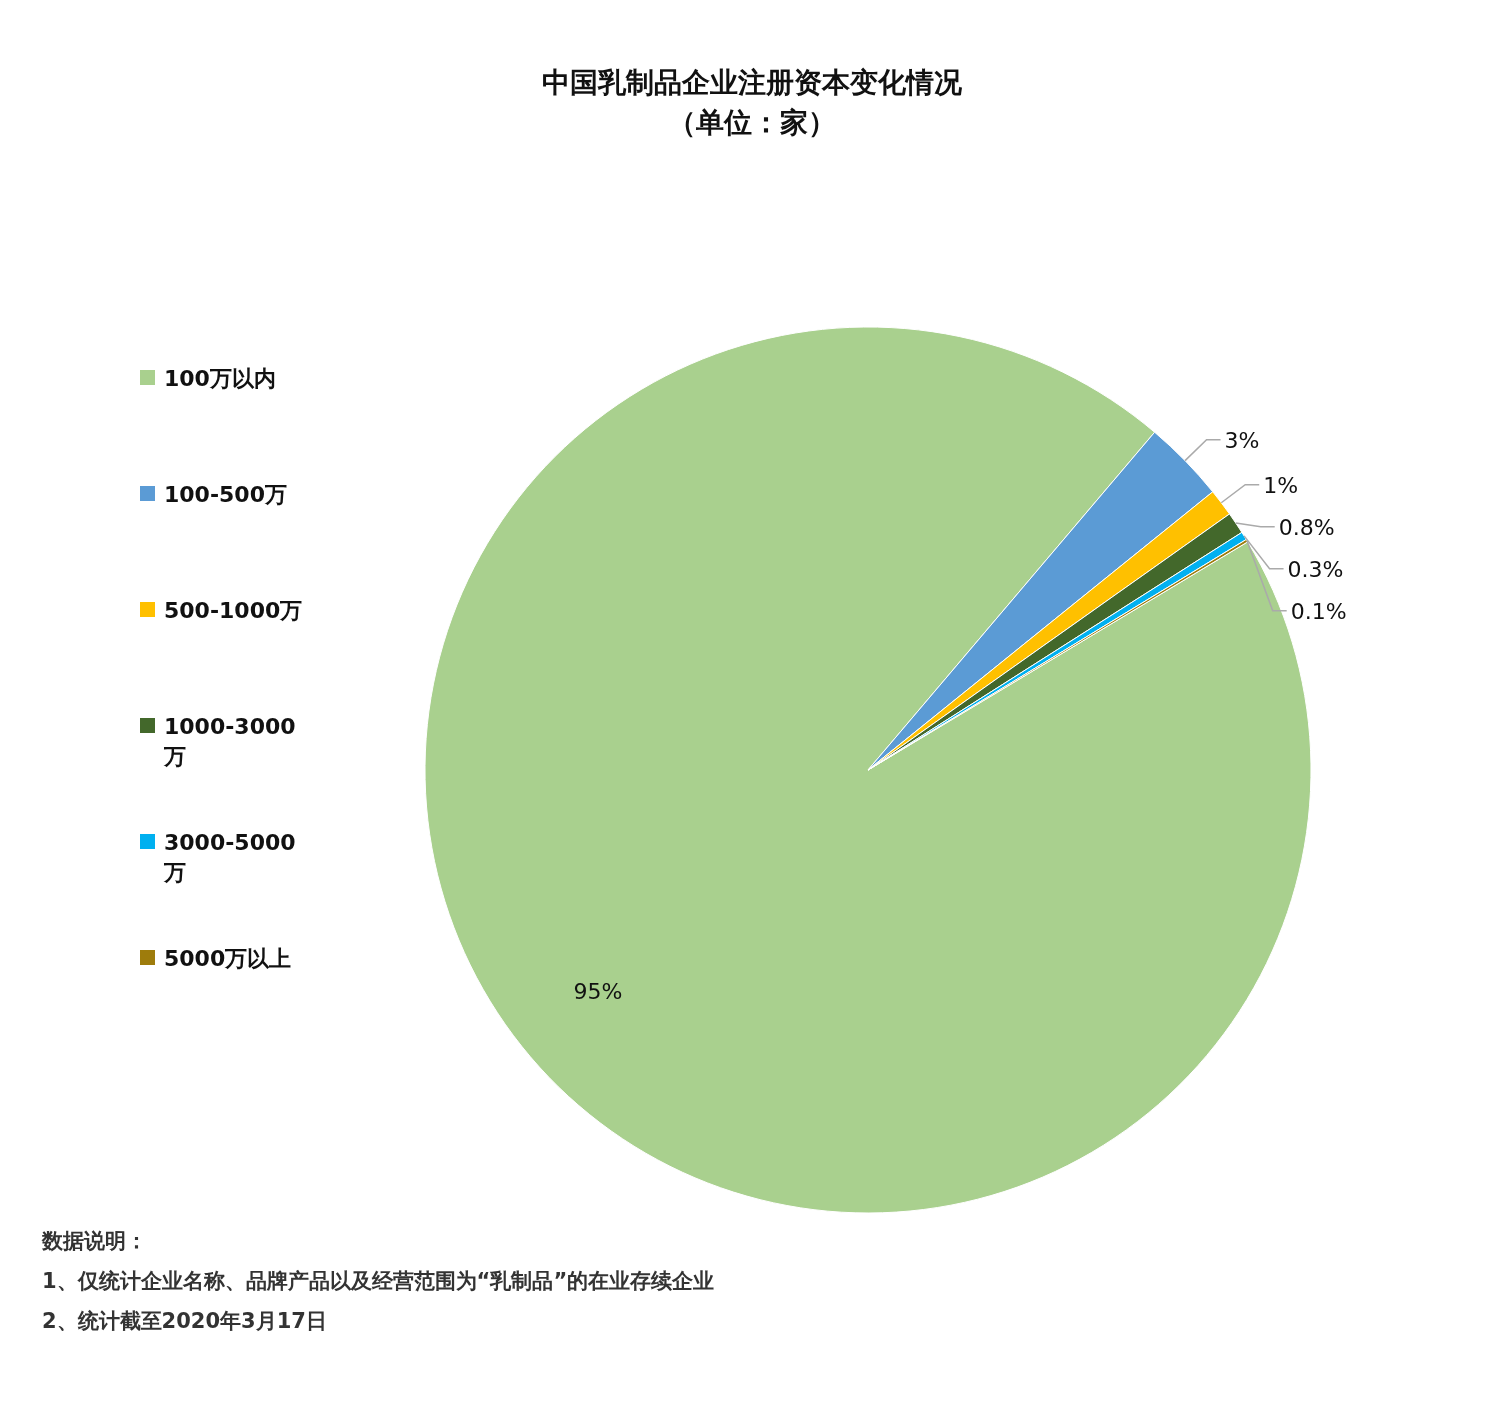 The width and height of the screenshot is (1504, 1412). What do you see at coordinates (184, 1321) in the screenshot?
I see `text: 2、统计截至2020年3月17日` at bounding box center [184, 1321].